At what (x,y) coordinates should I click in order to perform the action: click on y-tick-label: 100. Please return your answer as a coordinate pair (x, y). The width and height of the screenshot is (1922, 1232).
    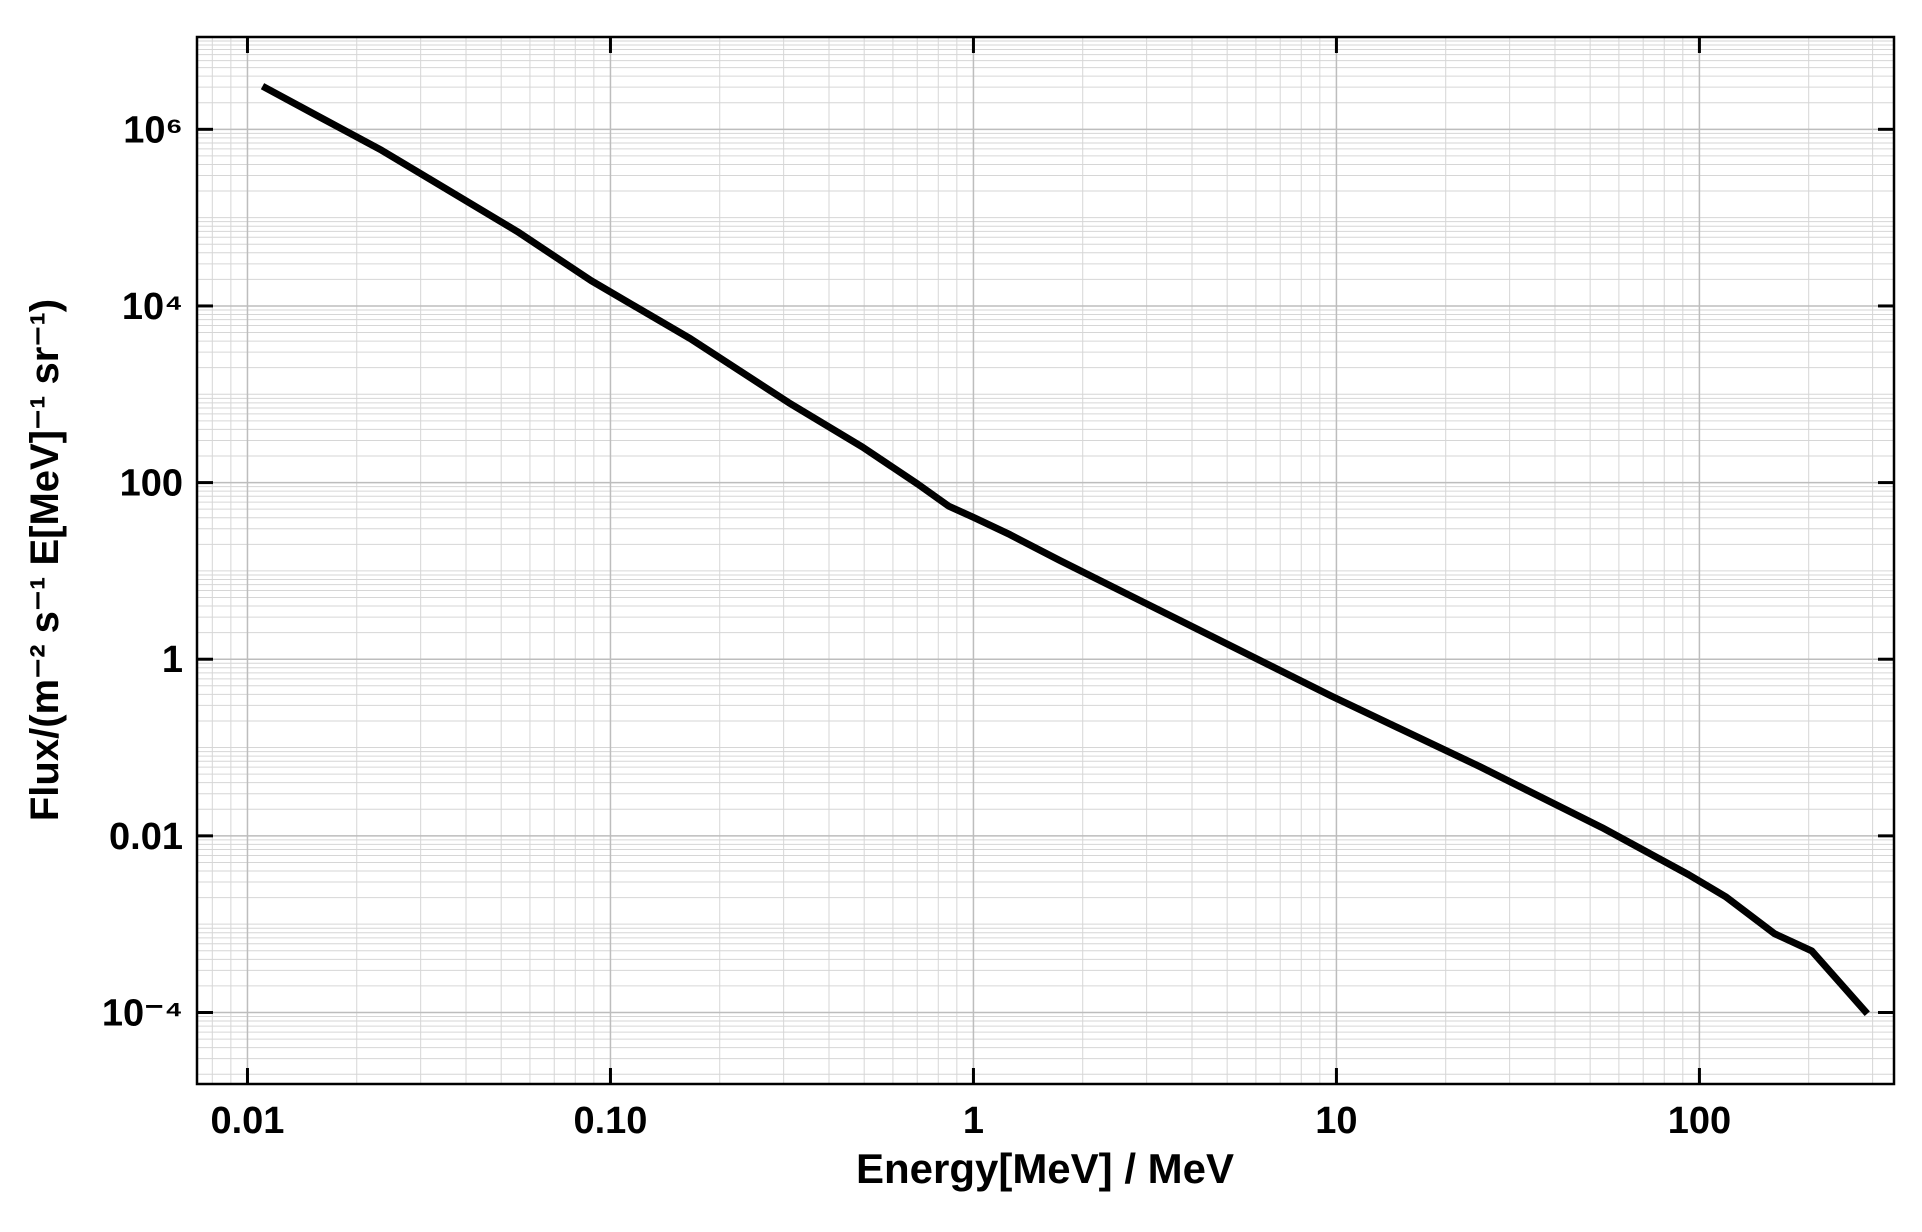
    Looking at the image, I should click on (151, 484).